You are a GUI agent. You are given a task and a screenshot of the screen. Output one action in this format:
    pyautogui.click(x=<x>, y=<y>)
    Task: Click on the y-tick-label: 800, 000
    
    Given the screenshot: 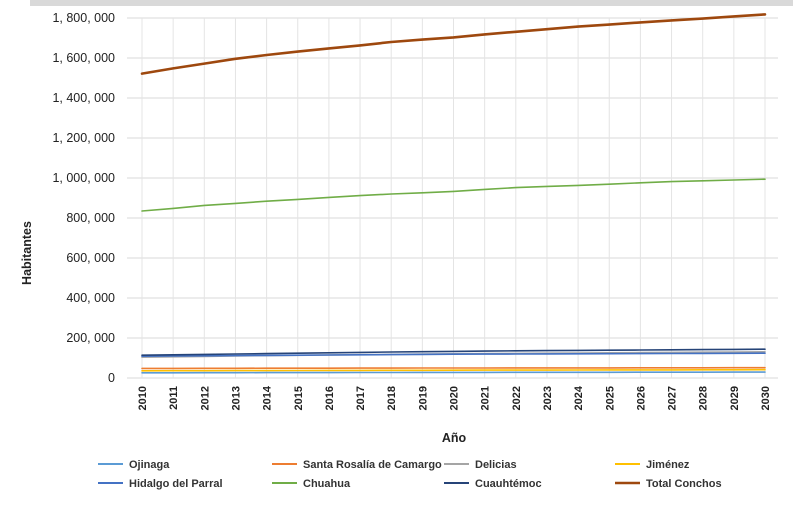 What is the action you would take?
    pyautogui.click(x=90, y=218)
    